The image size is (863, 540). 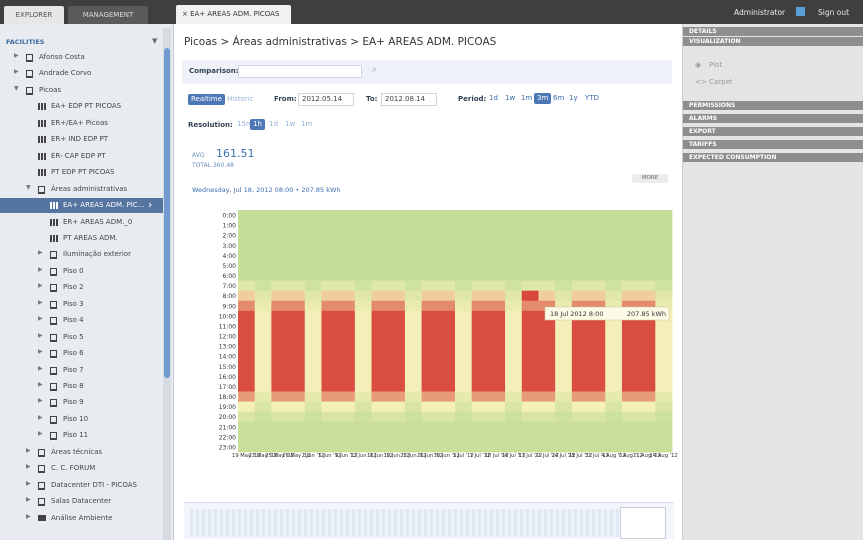 I want to click on option-button: 1d, so click(x=273, y=124).